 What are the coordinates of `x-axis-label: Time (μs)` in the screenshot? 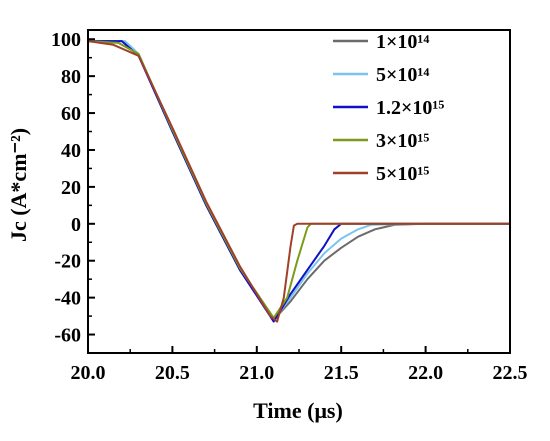 It's located at (298, 410).